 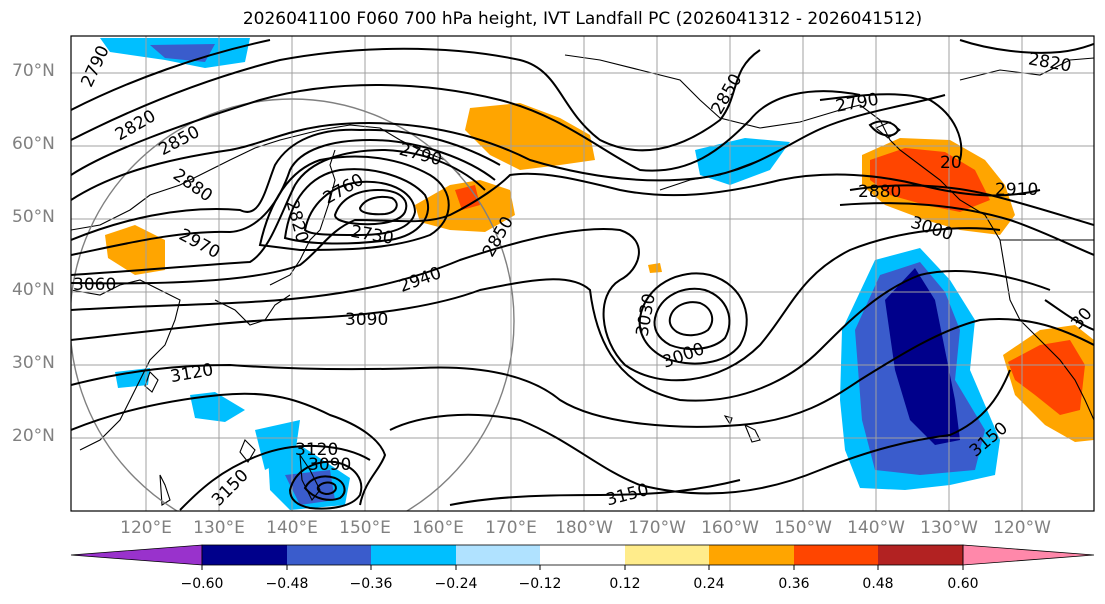 I want to click on lon-label: 180°W, so click(x=584, y=528).